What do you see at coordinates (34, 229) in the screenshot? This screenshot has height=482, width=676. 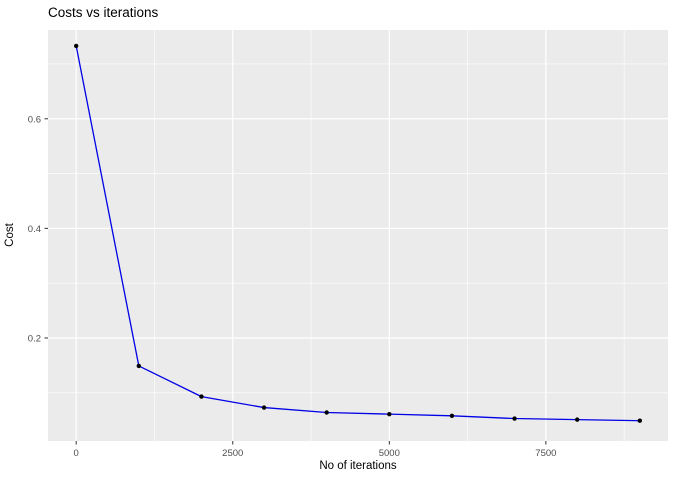 I see `y-tick-label: 0.4` at bounding box center [34, 229].